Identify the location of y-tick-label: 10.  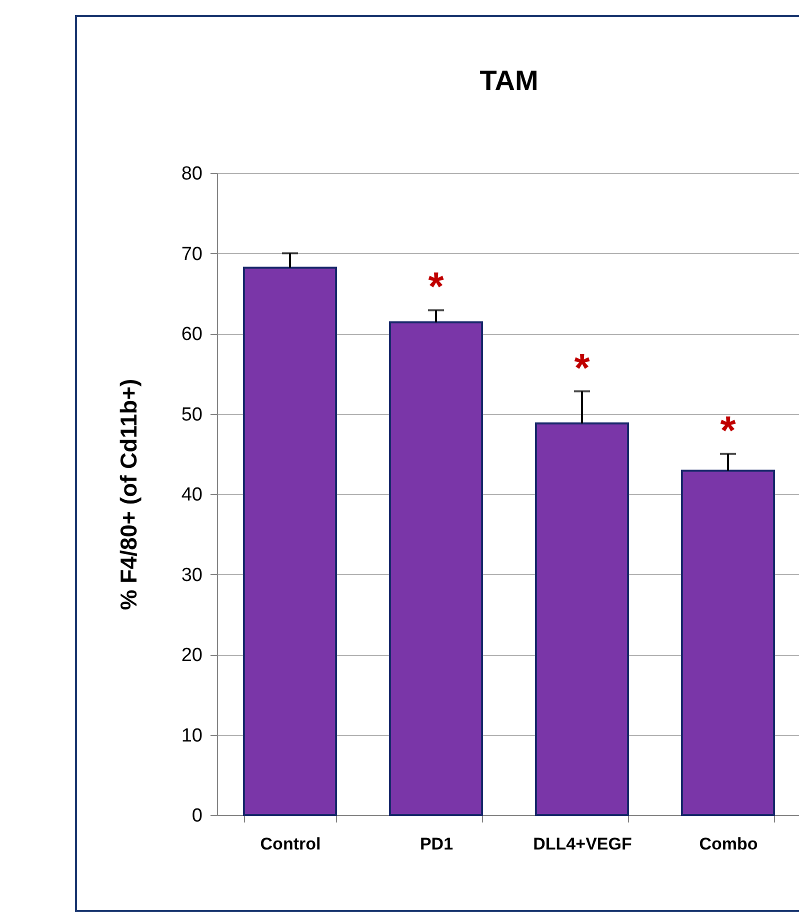
(191, 735).